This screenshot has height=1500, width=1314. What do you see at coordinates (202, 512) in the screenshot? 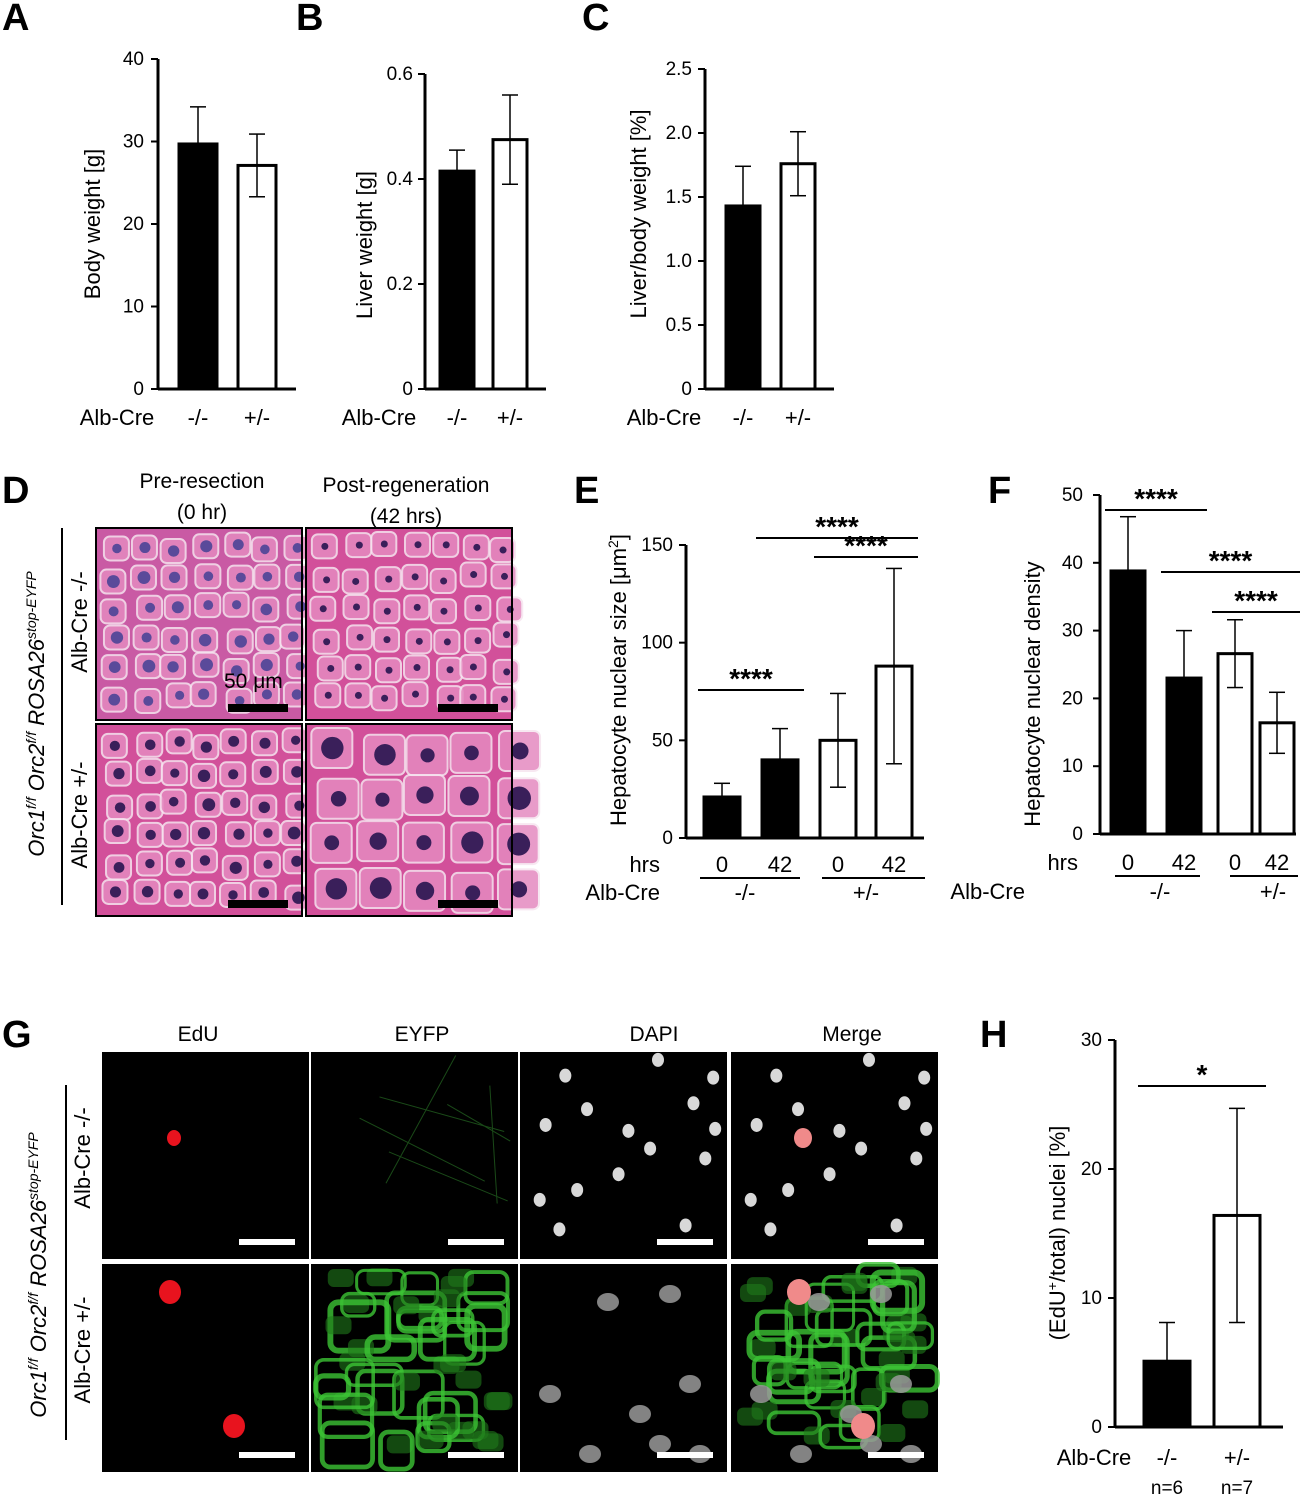
I see `d-col-header-1b: (0 hr)` at bounding box center [202, 512].